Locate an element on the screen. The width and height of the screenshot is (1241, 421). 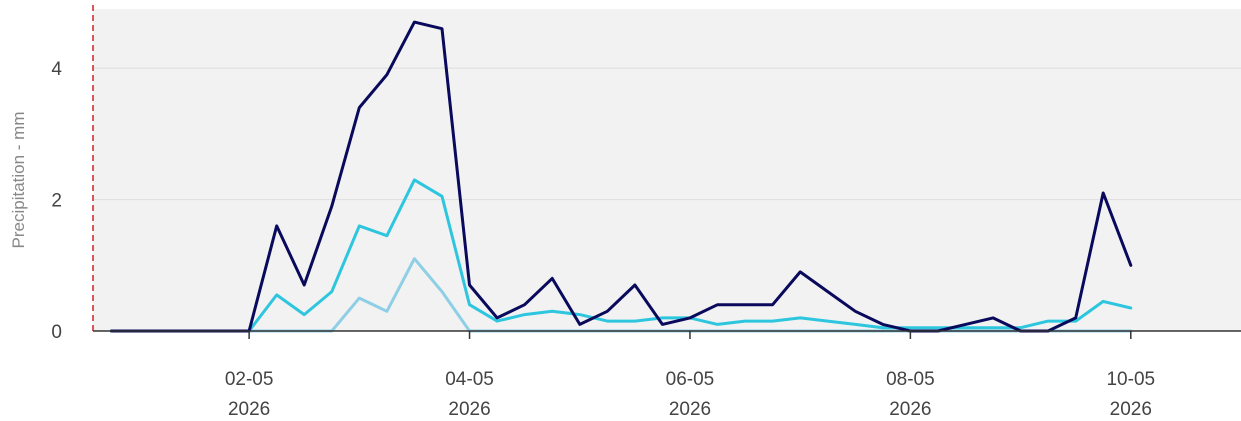
y-tick-labels: 0 2 4 is located at coordinates (56, 201).